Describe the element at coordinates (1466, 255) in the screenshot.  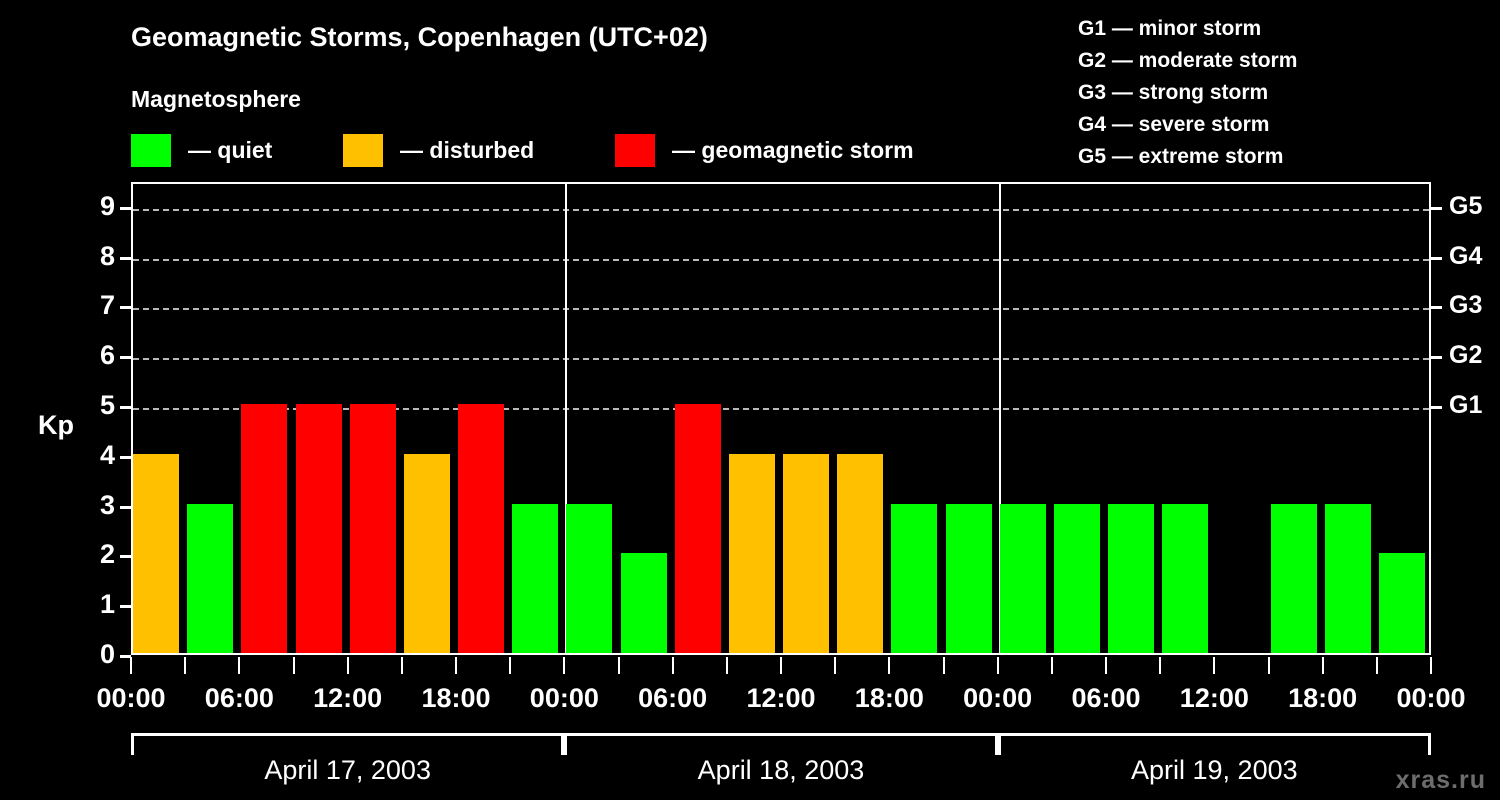
I see `g-tick-label-G4: G4` at that location.